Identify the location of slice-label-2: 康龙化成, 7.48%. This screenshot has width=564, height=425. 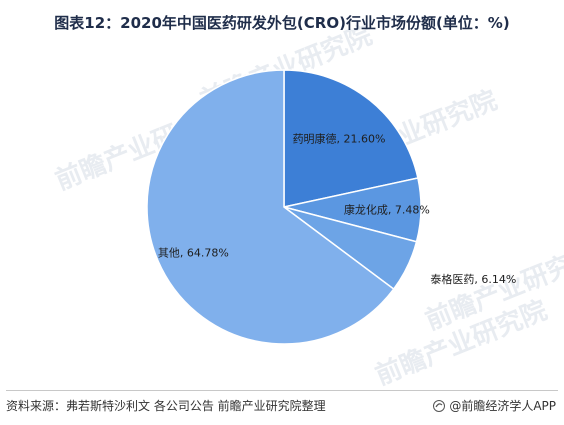
(387, 209).